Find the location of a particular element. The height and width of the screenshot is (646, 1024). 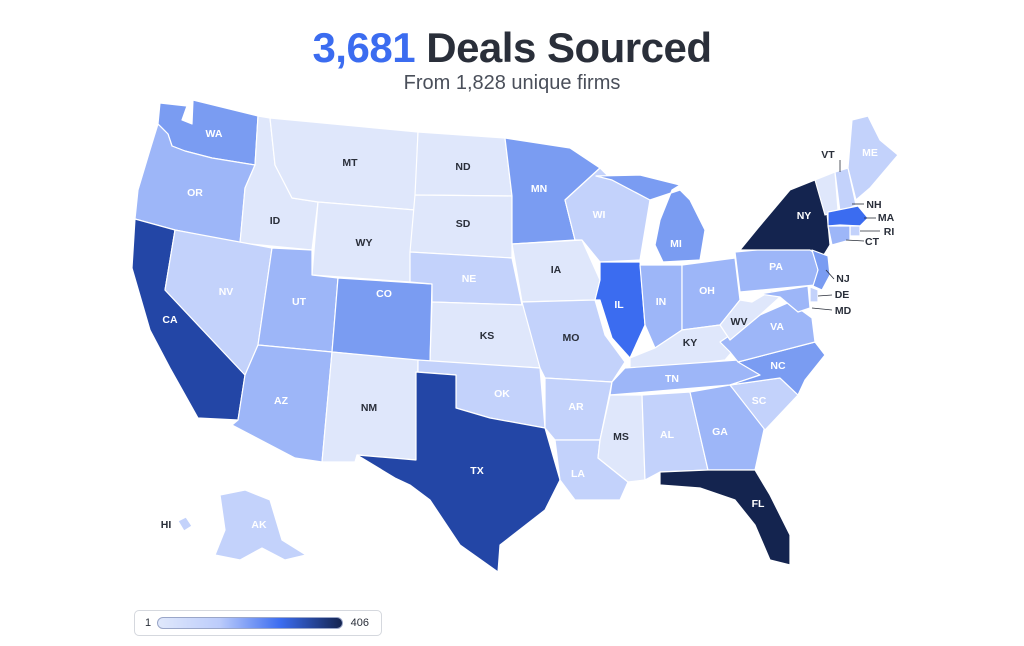

state-label-vt: VT is located at coordinates (828, 155).